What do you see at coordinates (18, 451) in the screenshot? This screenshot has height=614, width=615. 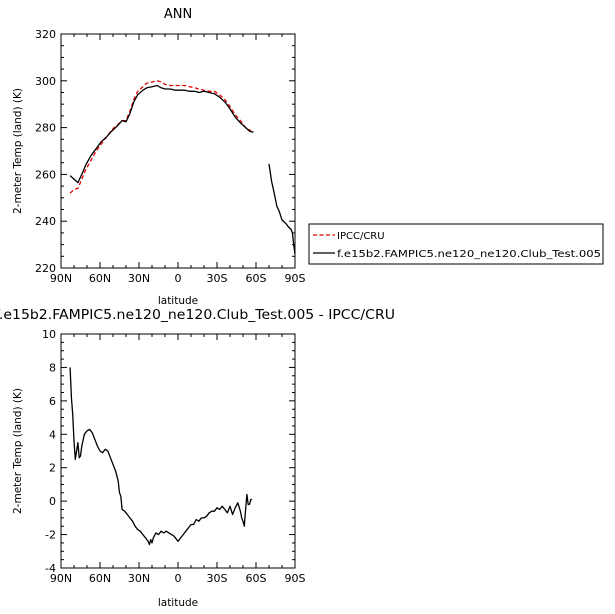 I see `bottom-plot-y-axis-label: 2-meter Temp (land) (K)` at bounding box center [18, 451].